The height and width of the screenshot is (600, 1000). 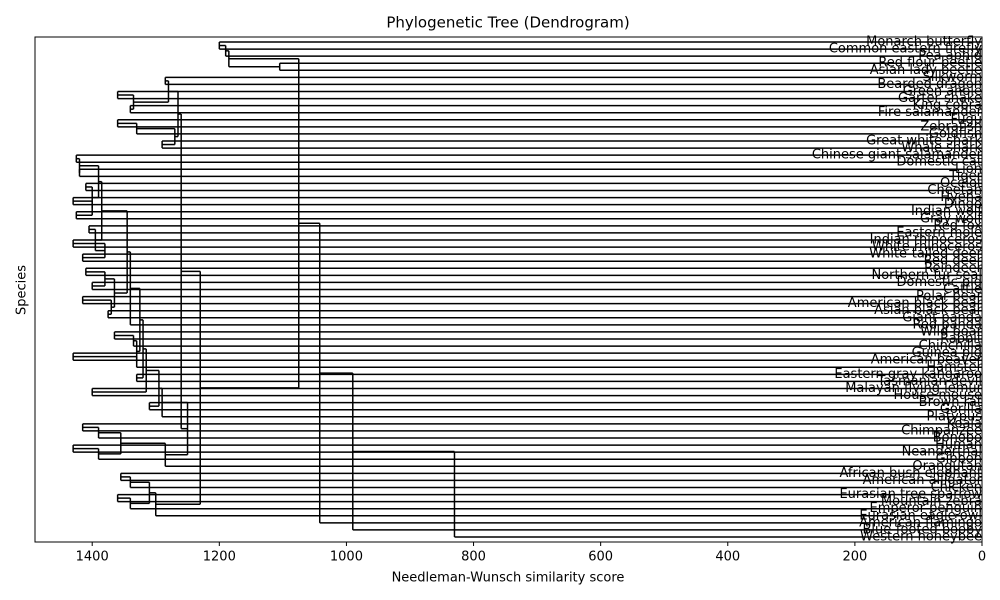 I want to click on x-axis-label: Needleman-Wunsch similarity score, so click(x=508, y=578).